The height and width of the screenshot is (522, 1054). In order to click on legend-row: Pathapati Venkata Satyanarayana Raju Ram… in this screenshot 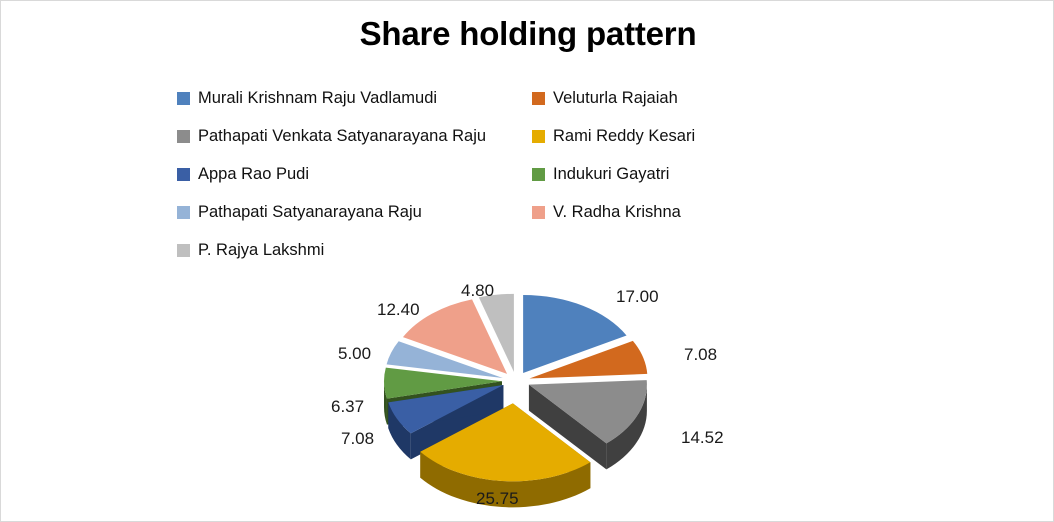, I will do `click(487, 140)`.